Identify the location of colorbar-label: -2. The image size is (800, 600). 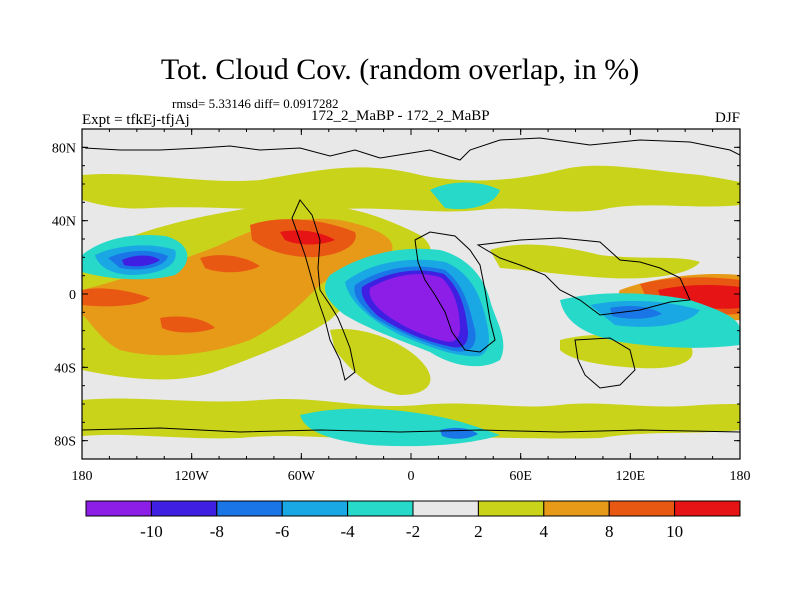
(413, 531).